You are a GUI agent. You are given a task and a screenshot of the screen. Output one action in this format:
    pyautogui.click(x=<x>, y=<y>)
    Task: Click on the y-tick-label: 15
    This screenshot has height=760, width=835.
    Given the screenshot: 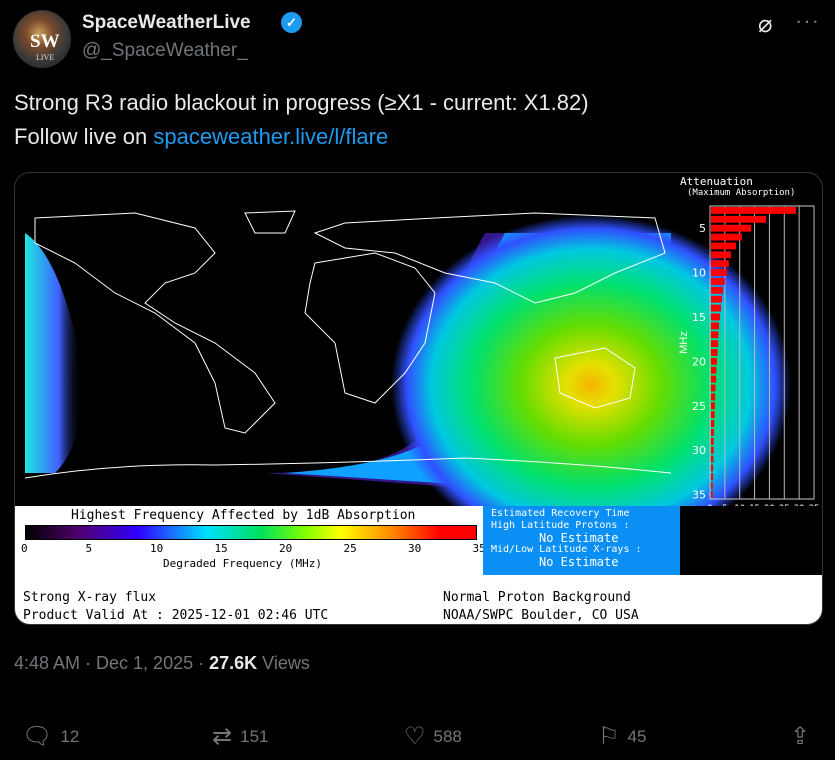 What is the action you would take?
    pyautogui.click(x=699, y=317)
    